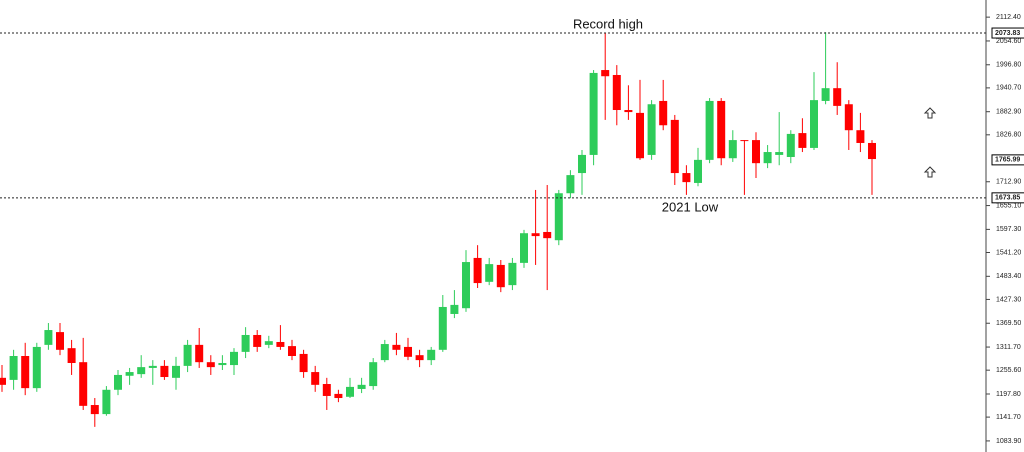 This screenshot has height=452, width=1024. Describe the element at coordinates (1008, 252) in the screenshot. I see `y-tick-label: 1541.20` at that location.